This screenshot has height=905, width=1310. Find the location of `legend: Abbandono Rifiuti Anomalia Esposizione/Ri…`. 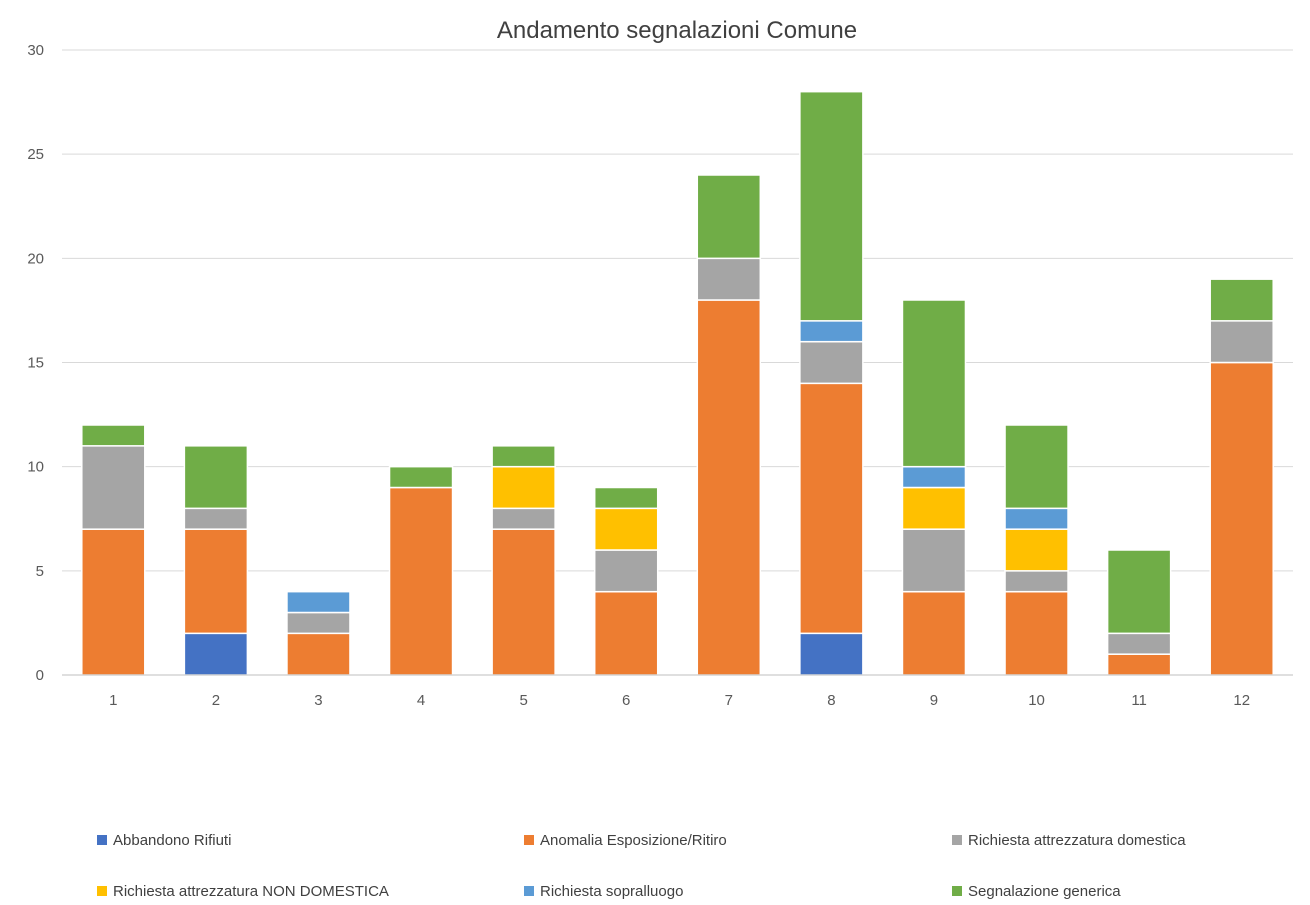

legend: Abbandono Rifiuti Anomalia Esposizione/Ri… is located at coordinates (641, 866).